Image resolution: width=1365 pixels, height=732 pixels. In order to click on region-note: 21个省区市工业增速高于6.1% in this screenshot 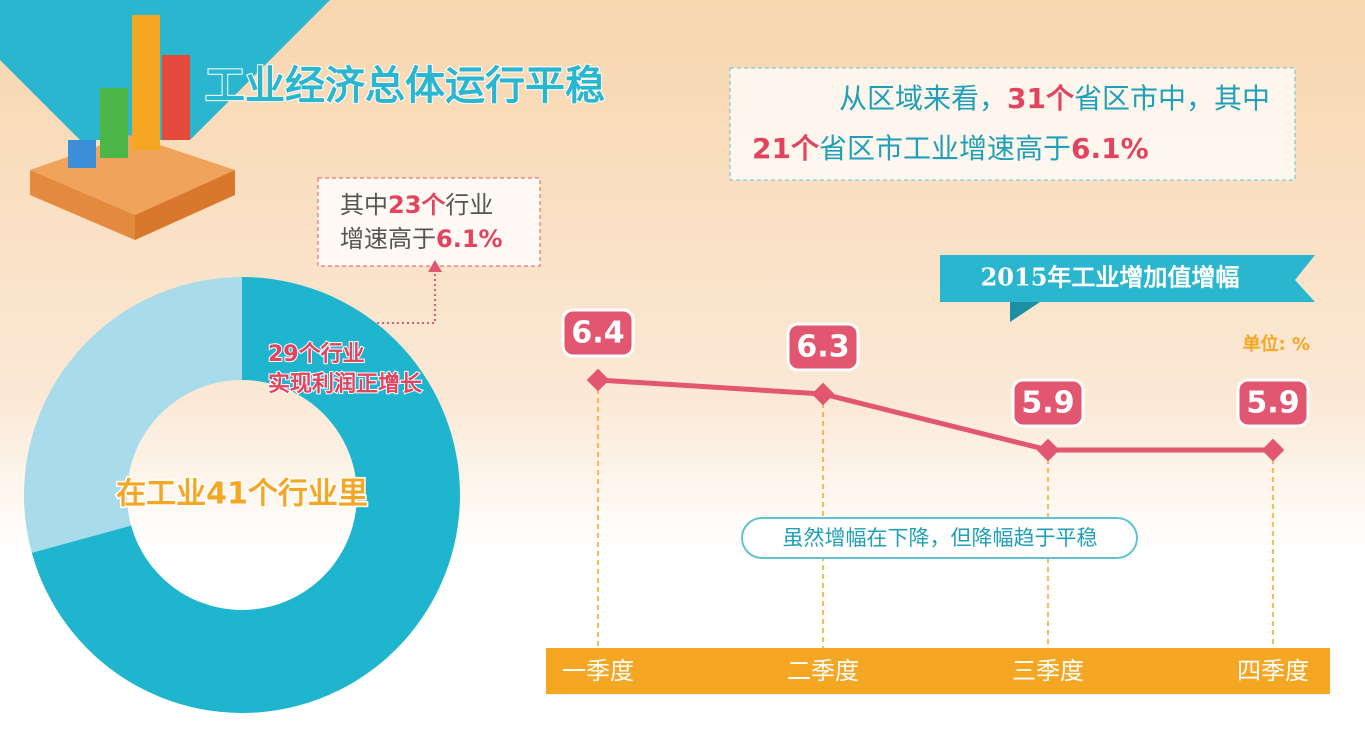, I will do `click(950, 148)`.